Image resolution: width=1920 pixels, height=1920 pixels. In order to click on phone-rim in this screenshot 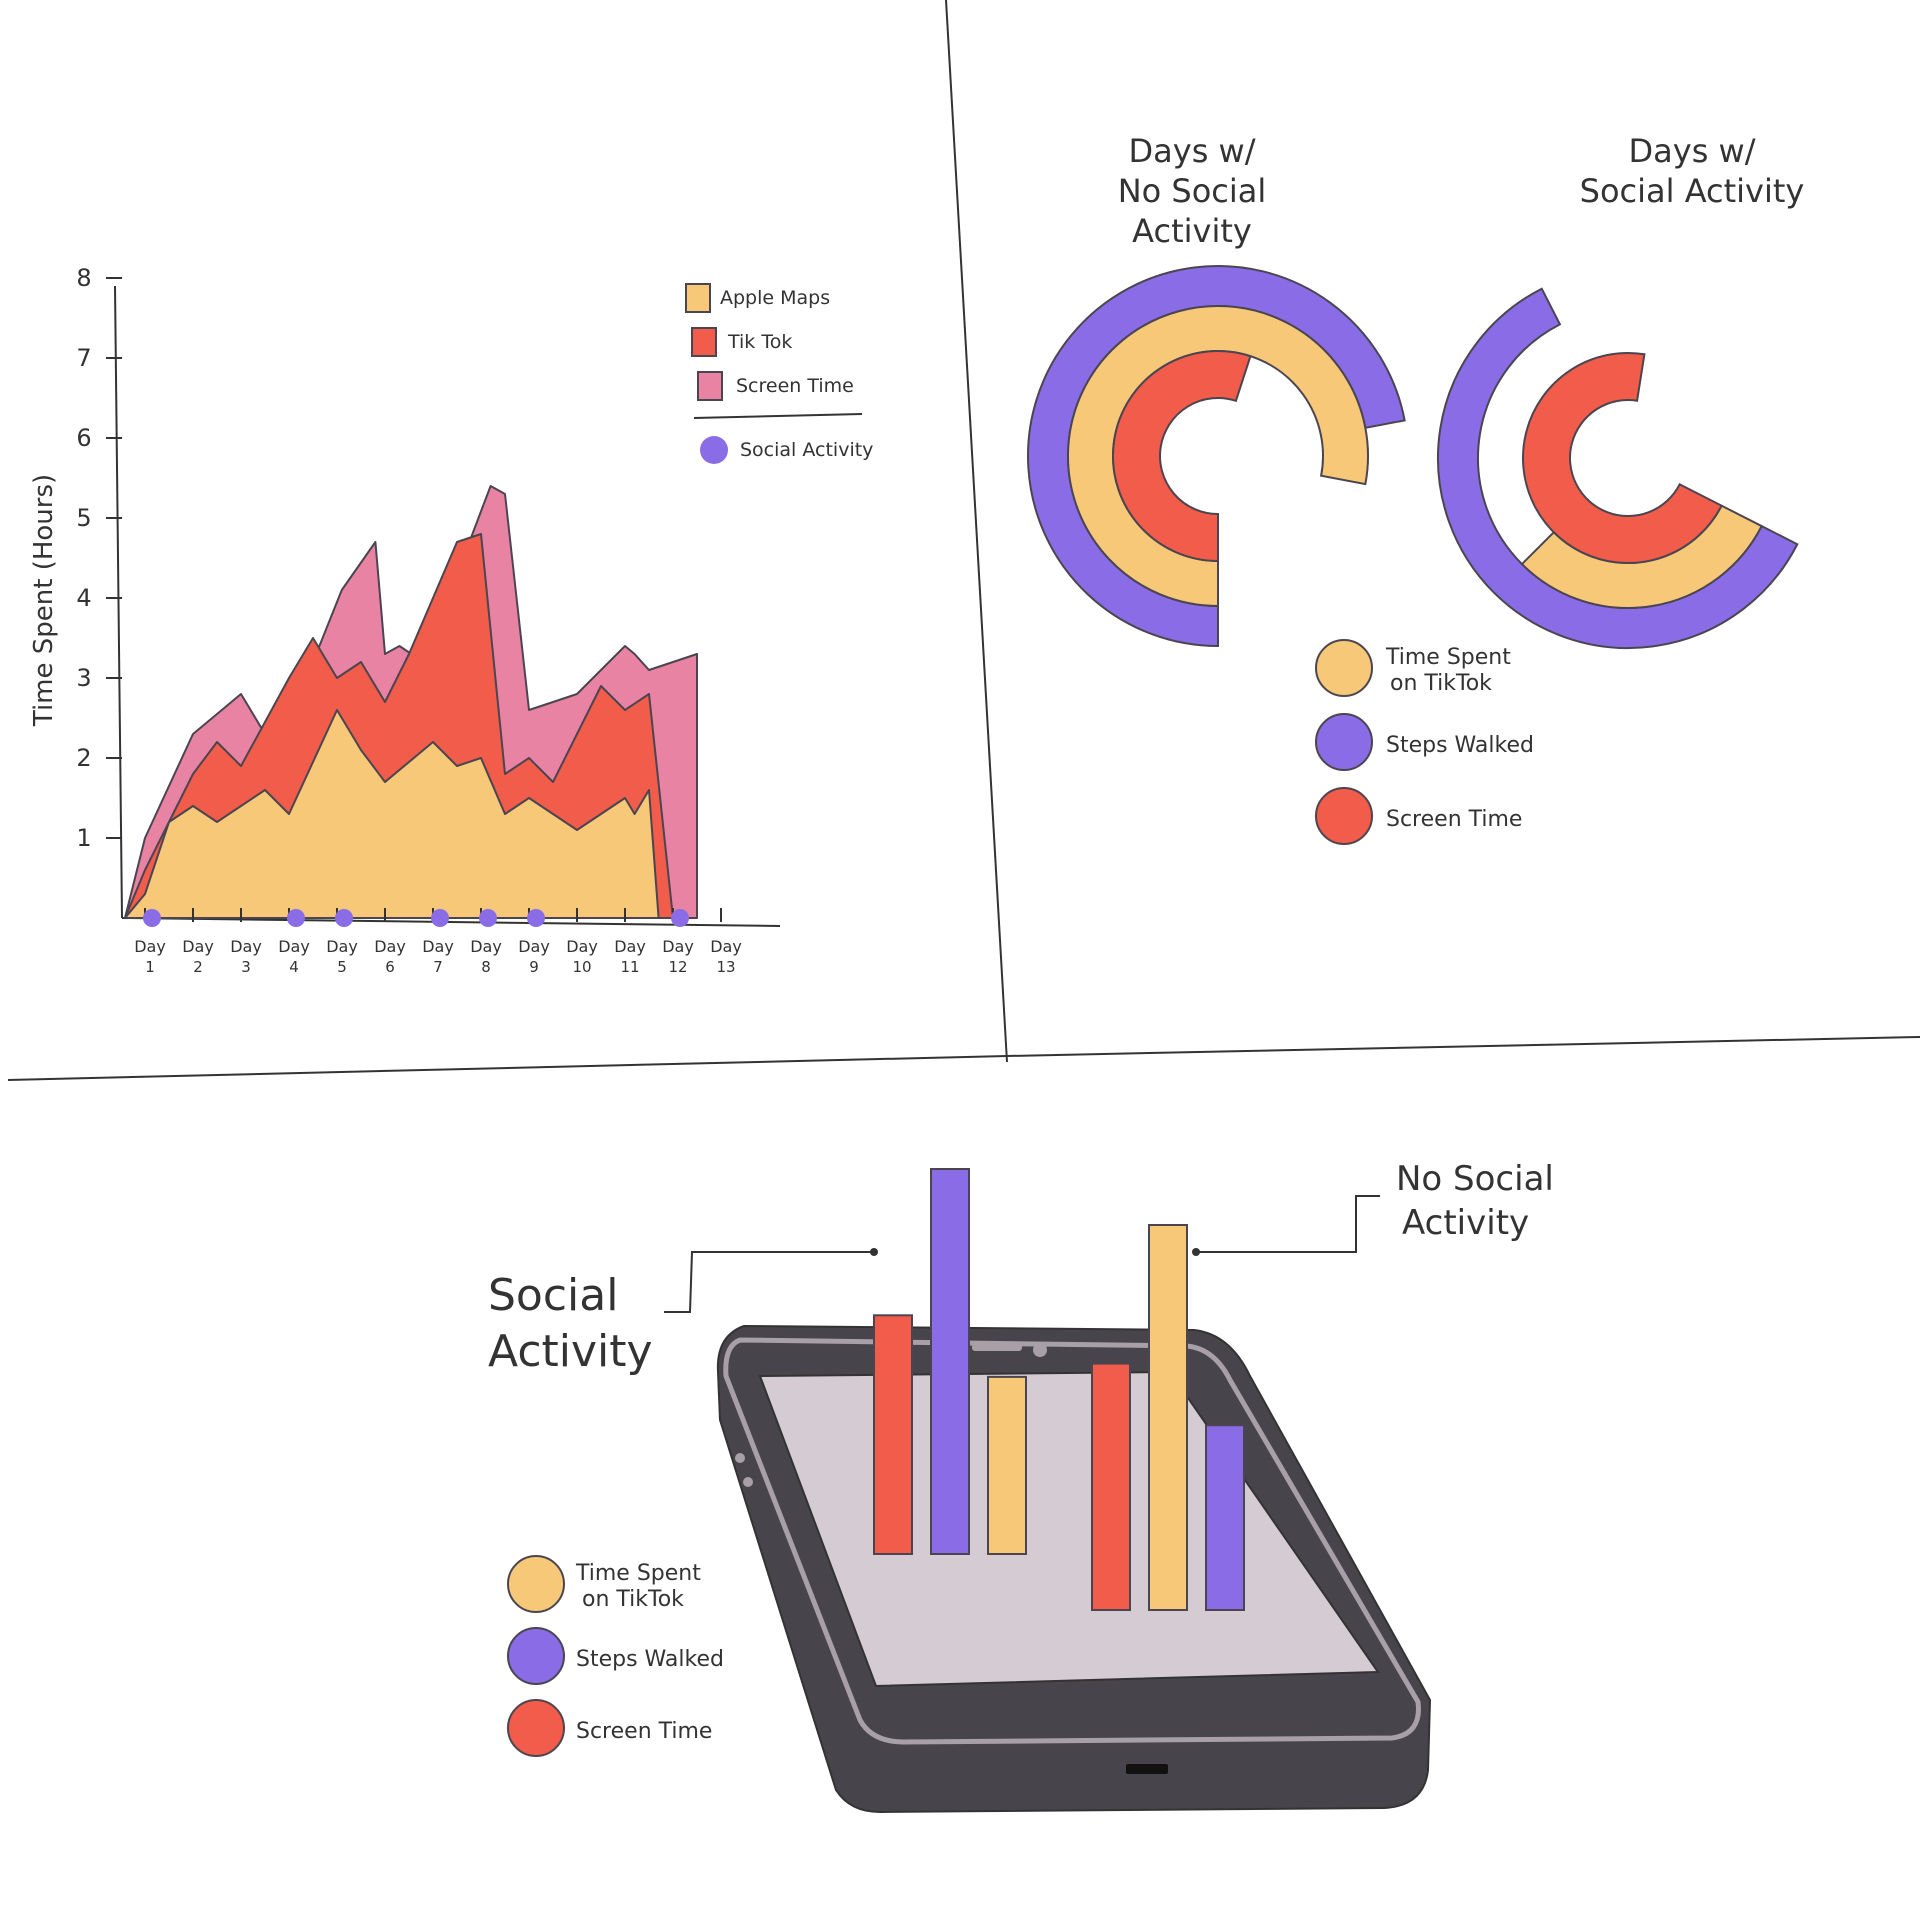, I will do `click(1072, 1541)`.